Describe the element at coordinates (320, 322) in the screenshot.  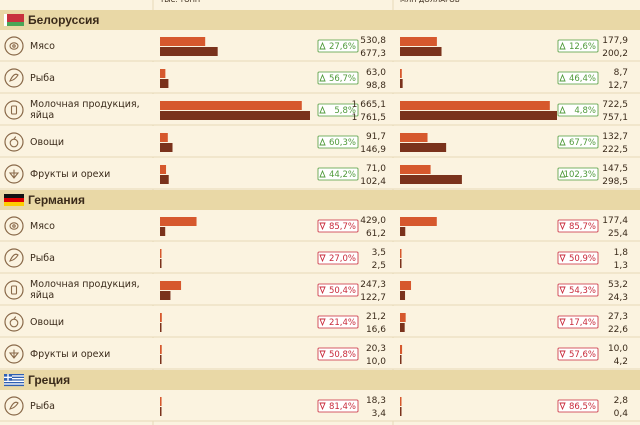
I see `data-row: Овощи 21,4% 21,2 16,6 17,4% 27,3 22,6` at that location.